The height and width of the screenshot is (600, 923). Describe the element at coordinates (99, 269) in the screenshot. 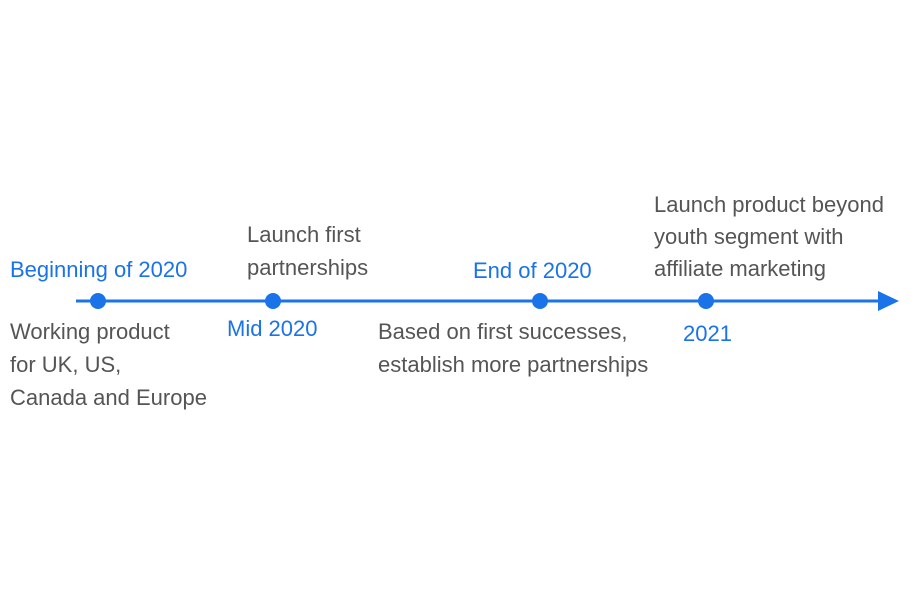

I see `milestone-date-1: Beginning of 2020` at that location.